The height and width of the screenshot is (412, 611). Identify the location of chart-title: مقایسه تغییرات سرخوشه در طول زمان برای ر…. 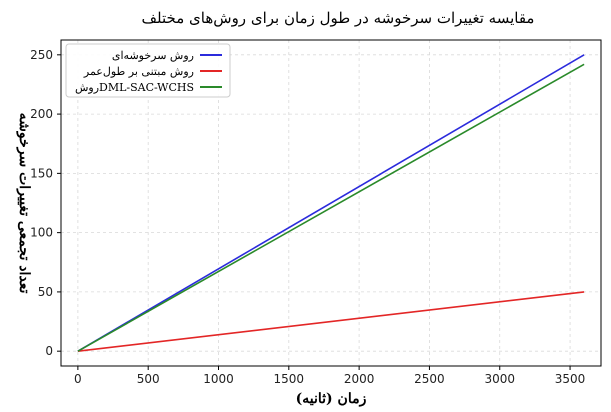
(338, 18).